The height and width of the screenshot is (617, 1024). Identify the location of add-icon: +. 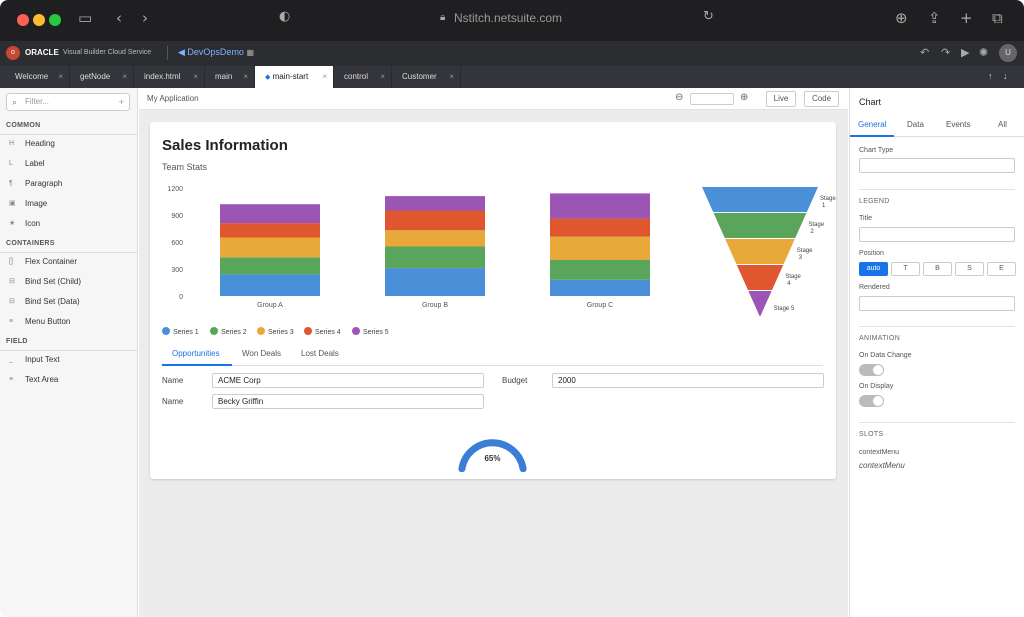
(121, 102).